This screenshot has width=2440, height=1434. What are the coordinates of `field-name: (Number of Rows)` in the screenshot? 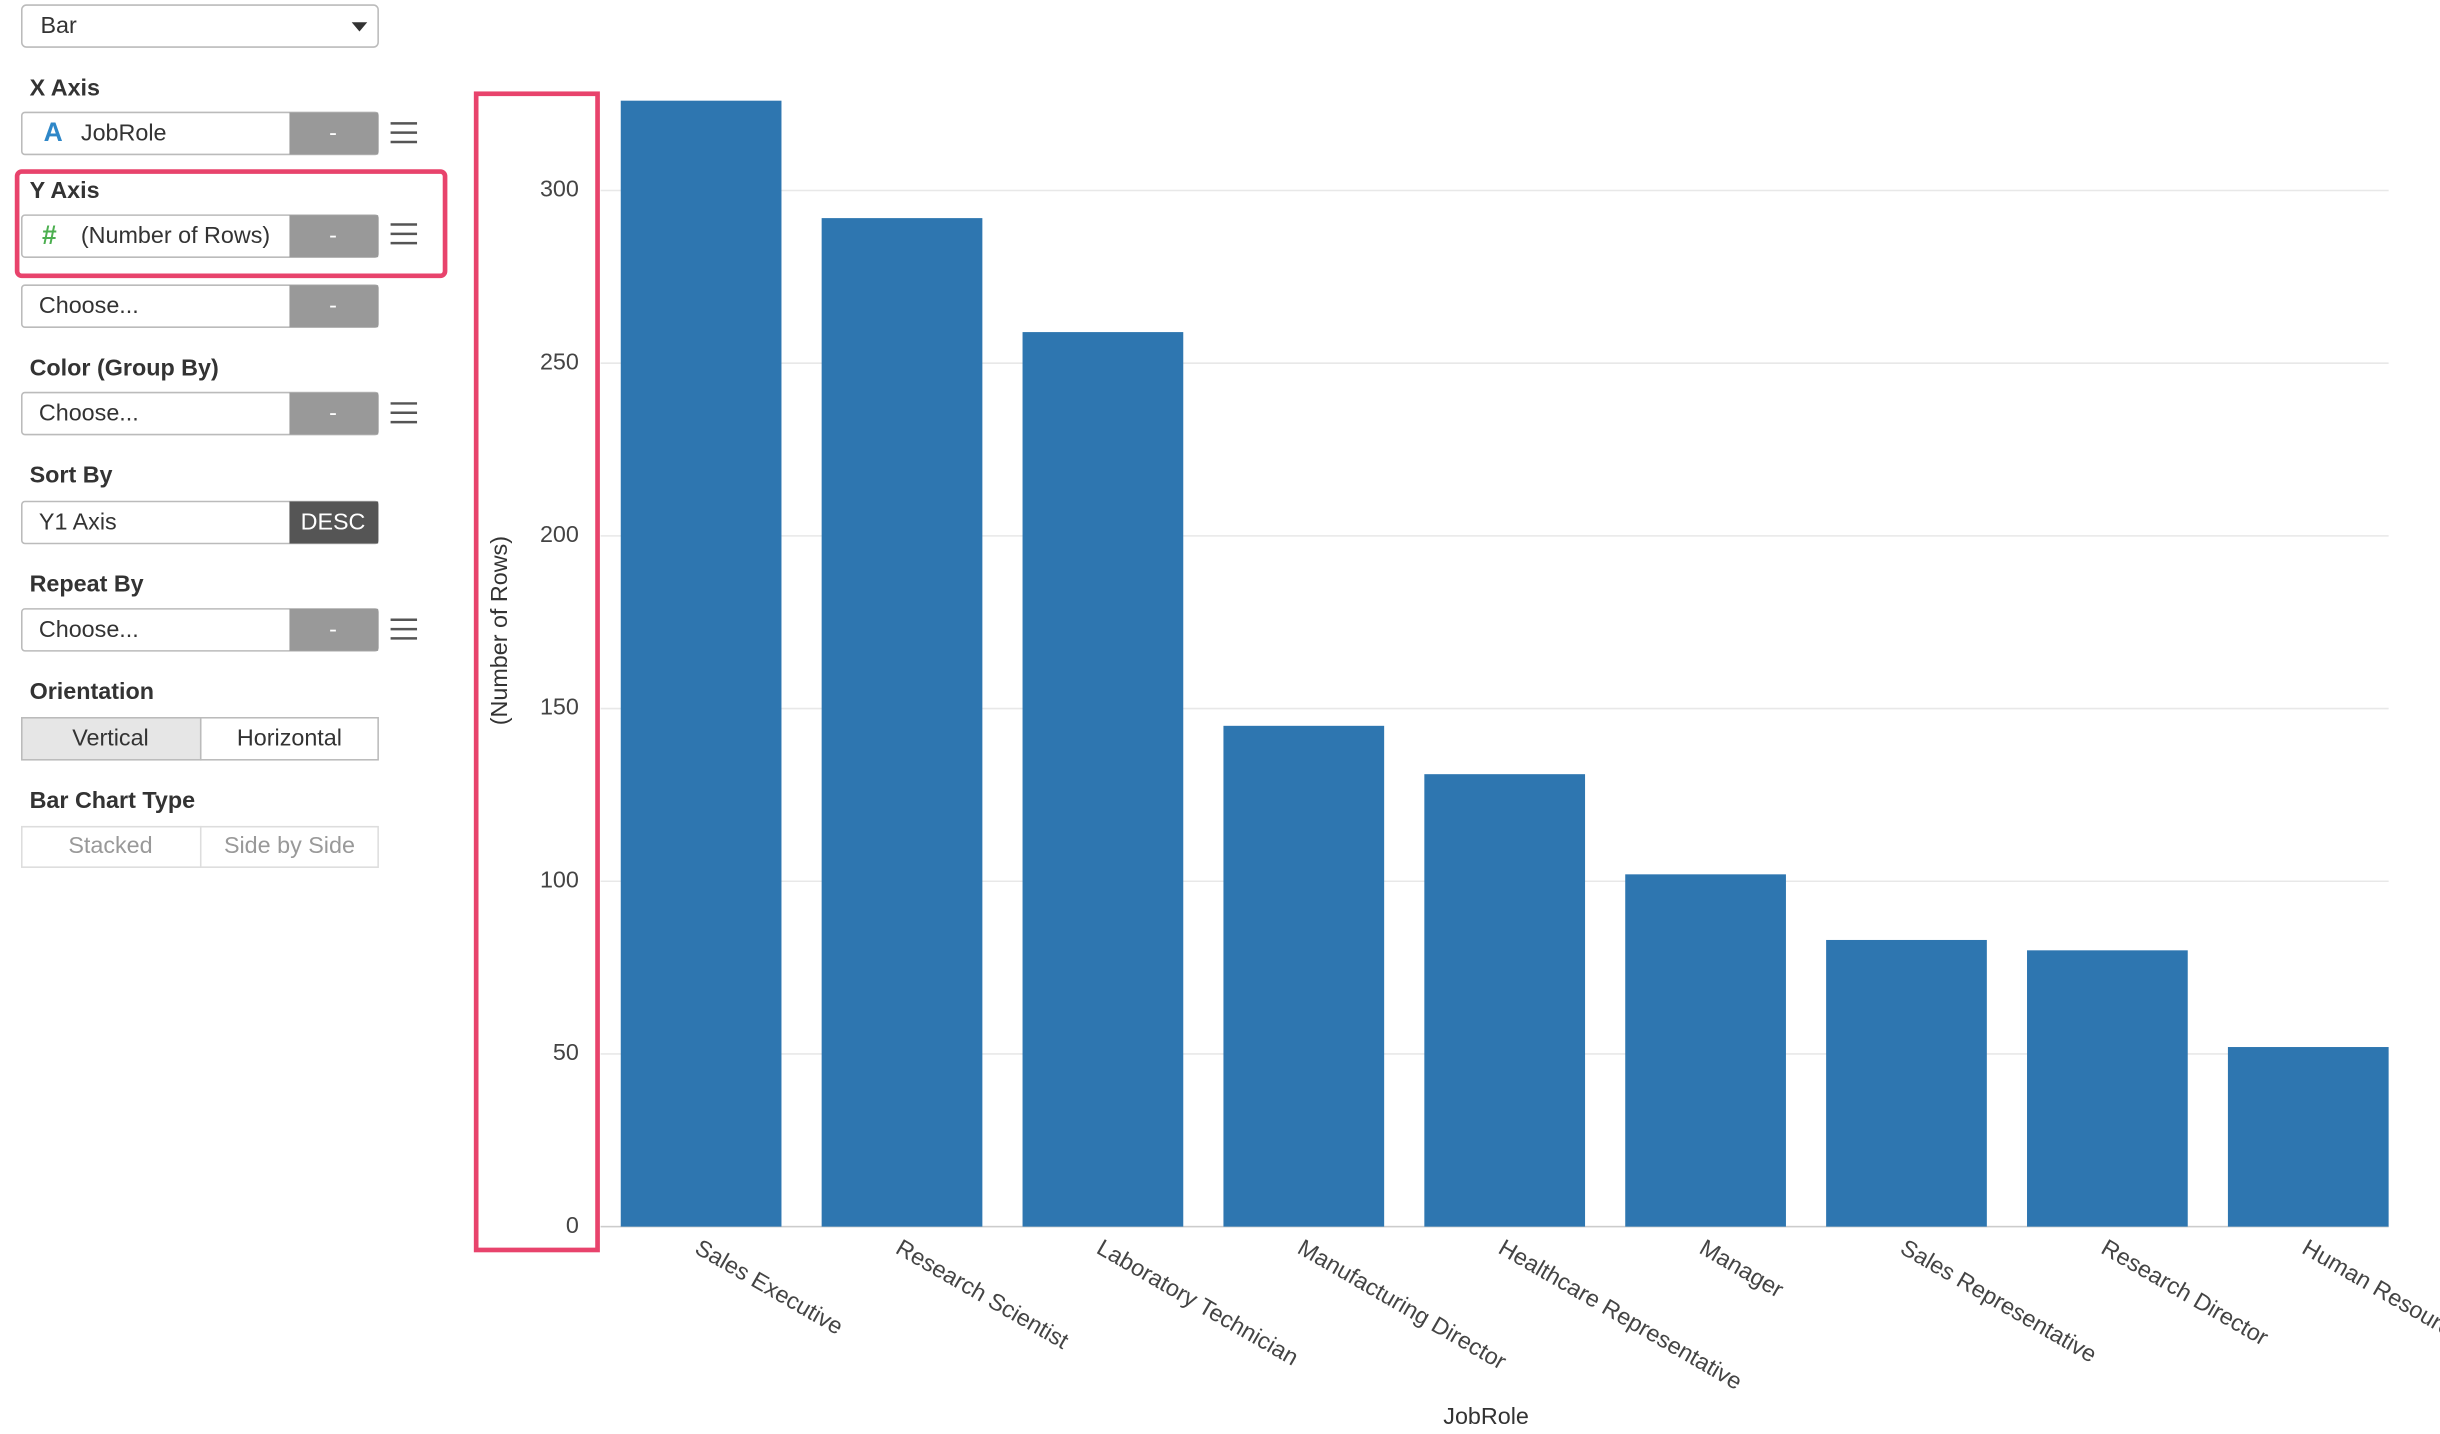 It's located at (175, 235).